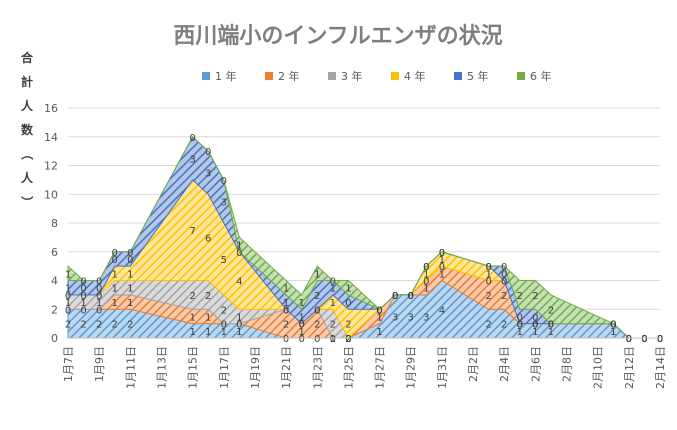 The width and height of the screenshot is (677, 430). Describe the element at coordinates (567, 364) in the screenshot. I see `x-tick-label: 2月8日` at that location.